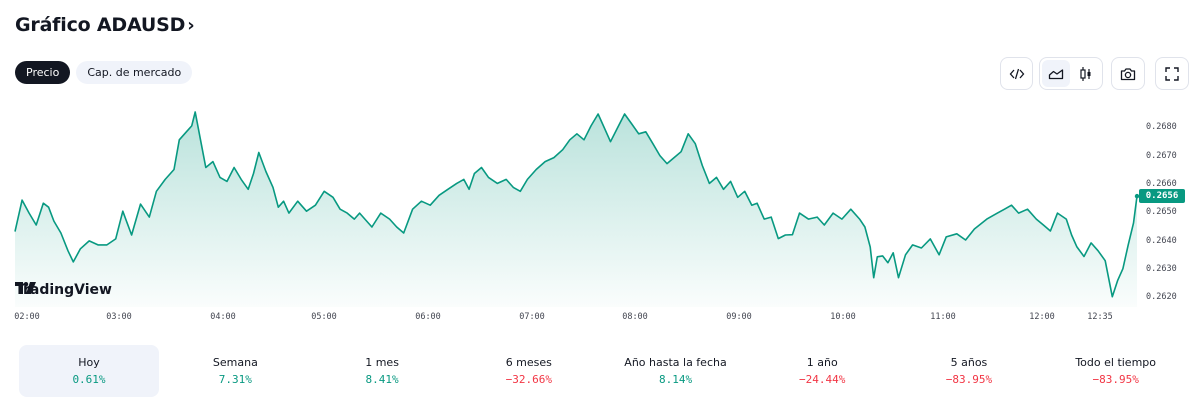  What do you see at coordinates (134, 72) in the screenshot?
I see `tab-market-cap: Cap. de mercado` at bounding box center [134, 72].